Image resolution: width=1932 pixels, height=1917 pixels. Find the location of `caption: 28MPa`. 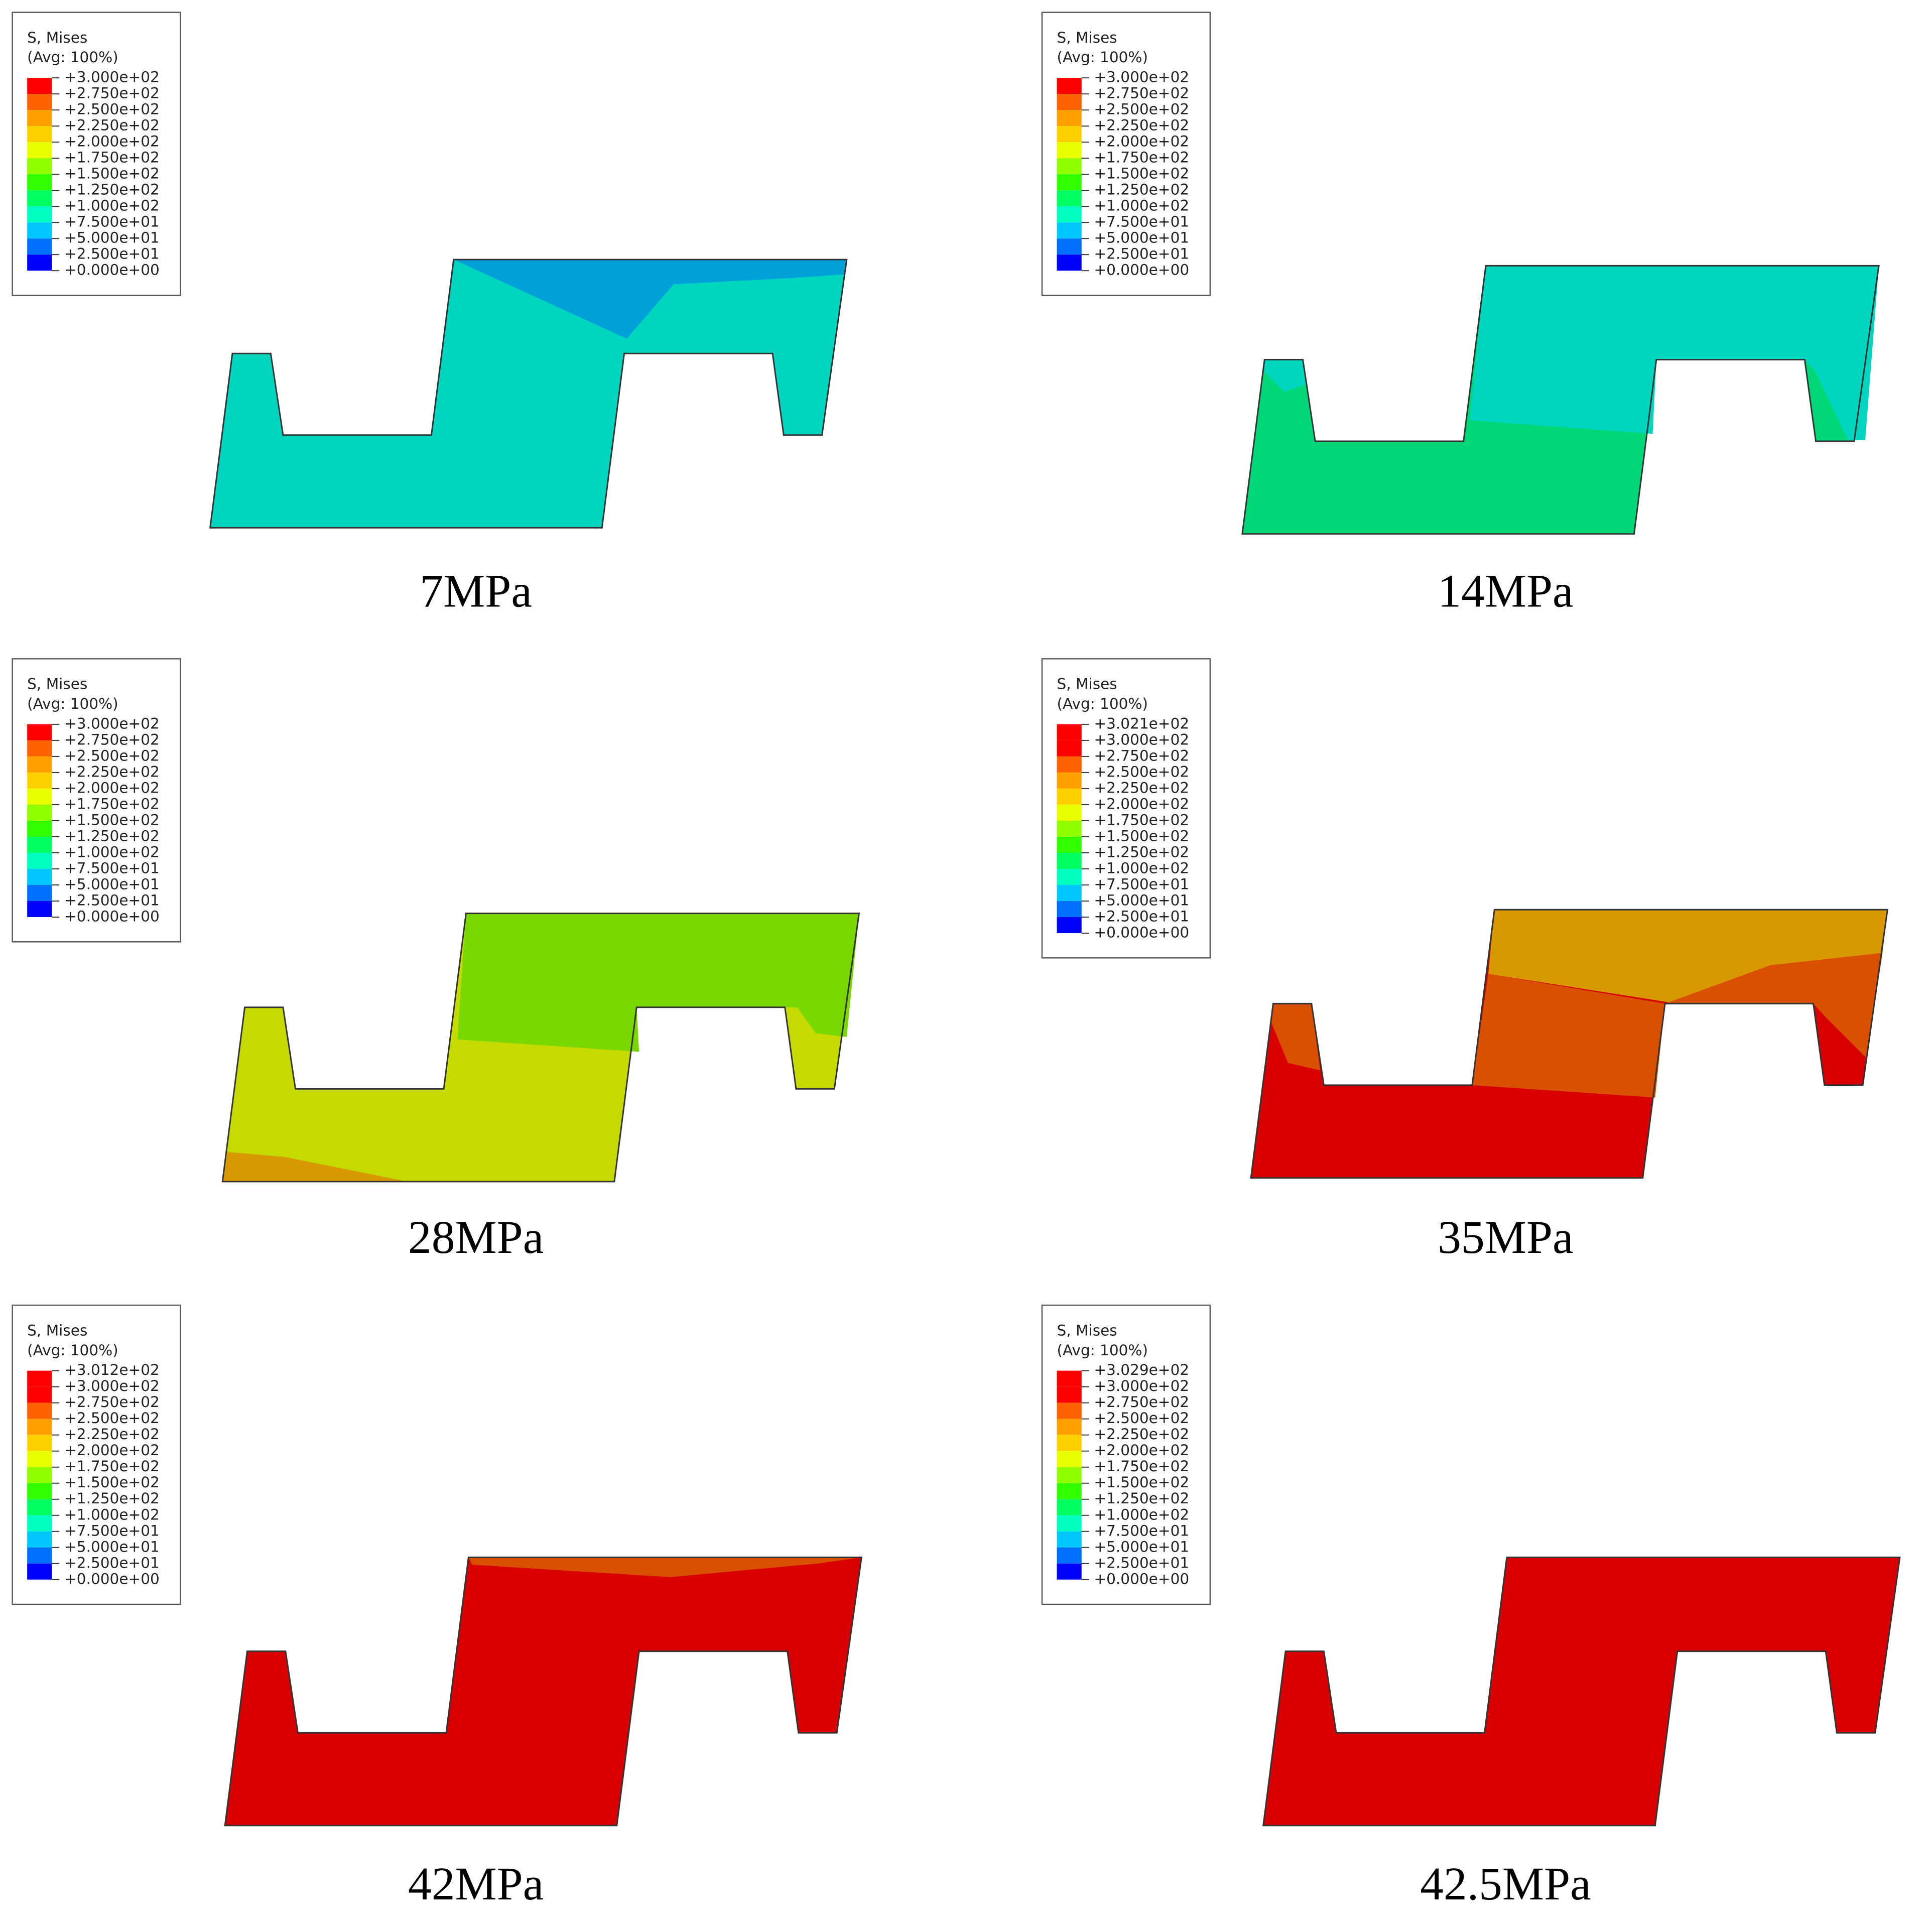

caption: 28MPa is located at coordinates (476, 1237).